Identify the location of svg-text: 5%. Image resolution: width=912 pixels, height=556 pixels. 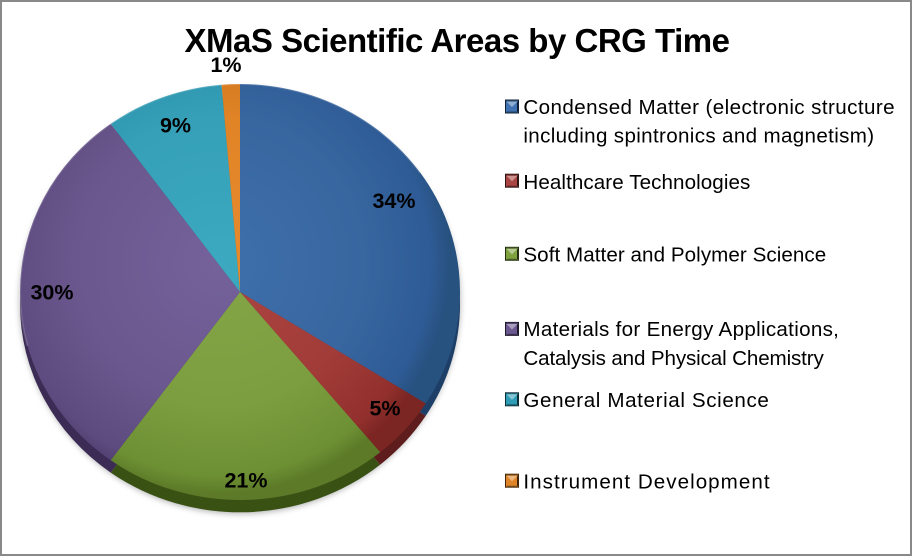
(384, 409).